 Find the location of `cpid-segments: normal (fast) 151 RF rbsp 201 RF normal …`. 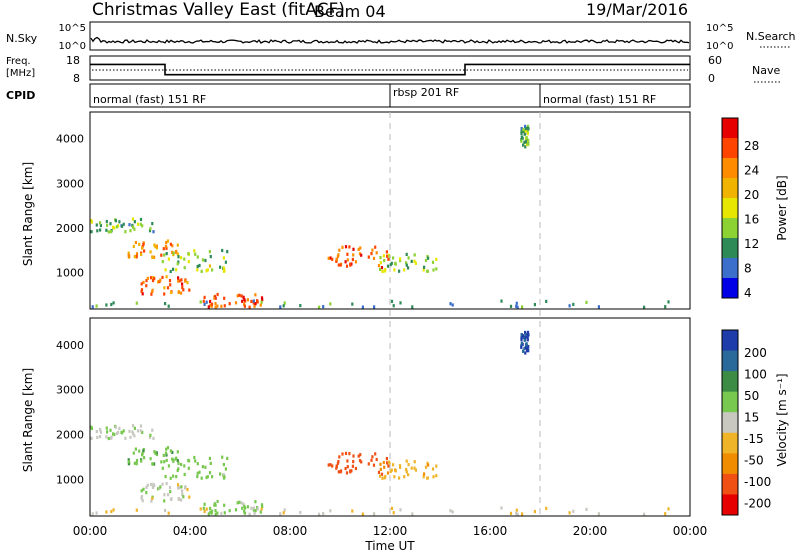

cpid-segments: normal (fast) 151 RF rbsp 201 RF normal … is located at coordinates (374, 96).